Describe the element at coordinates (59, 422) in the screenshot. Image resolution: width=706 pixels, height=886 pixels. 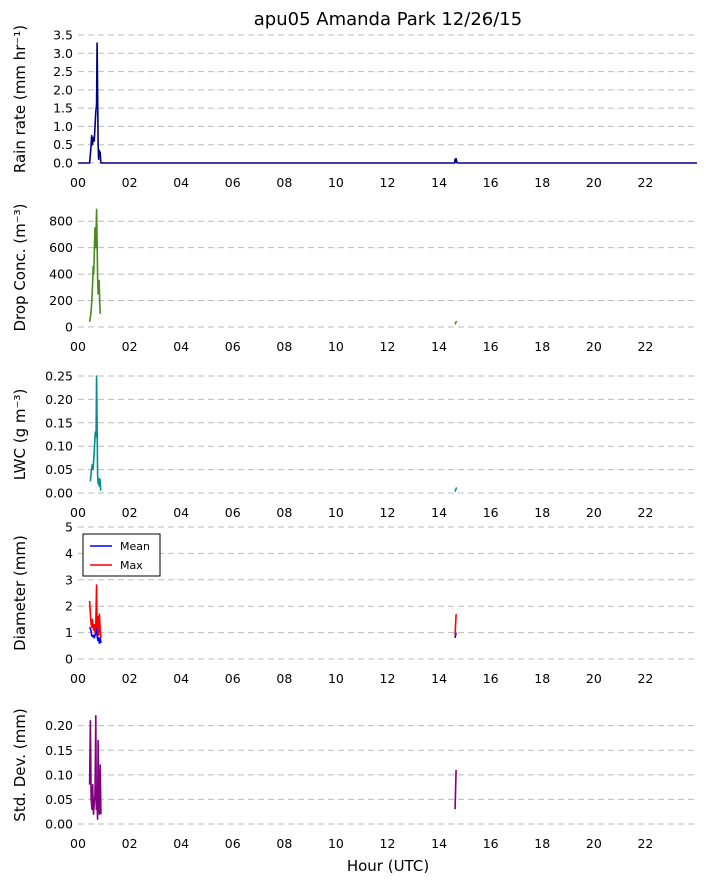
I see `y-tick-label: 0.15` at that location.